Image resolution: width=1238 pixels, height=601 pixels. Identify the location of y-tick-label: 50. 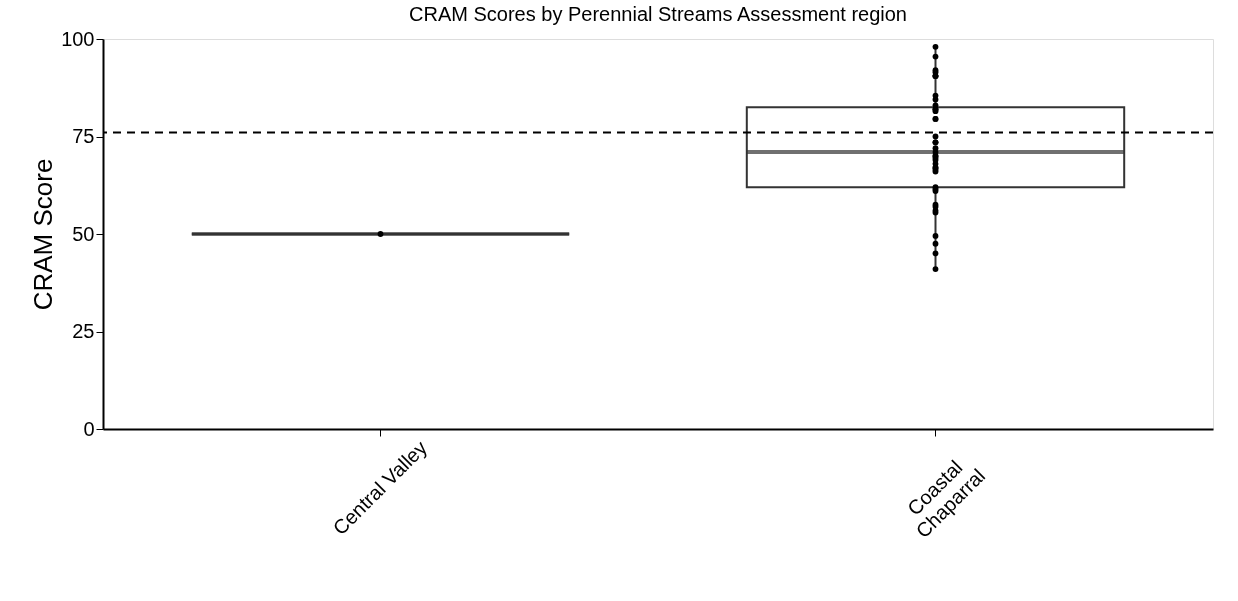
(83, 233).